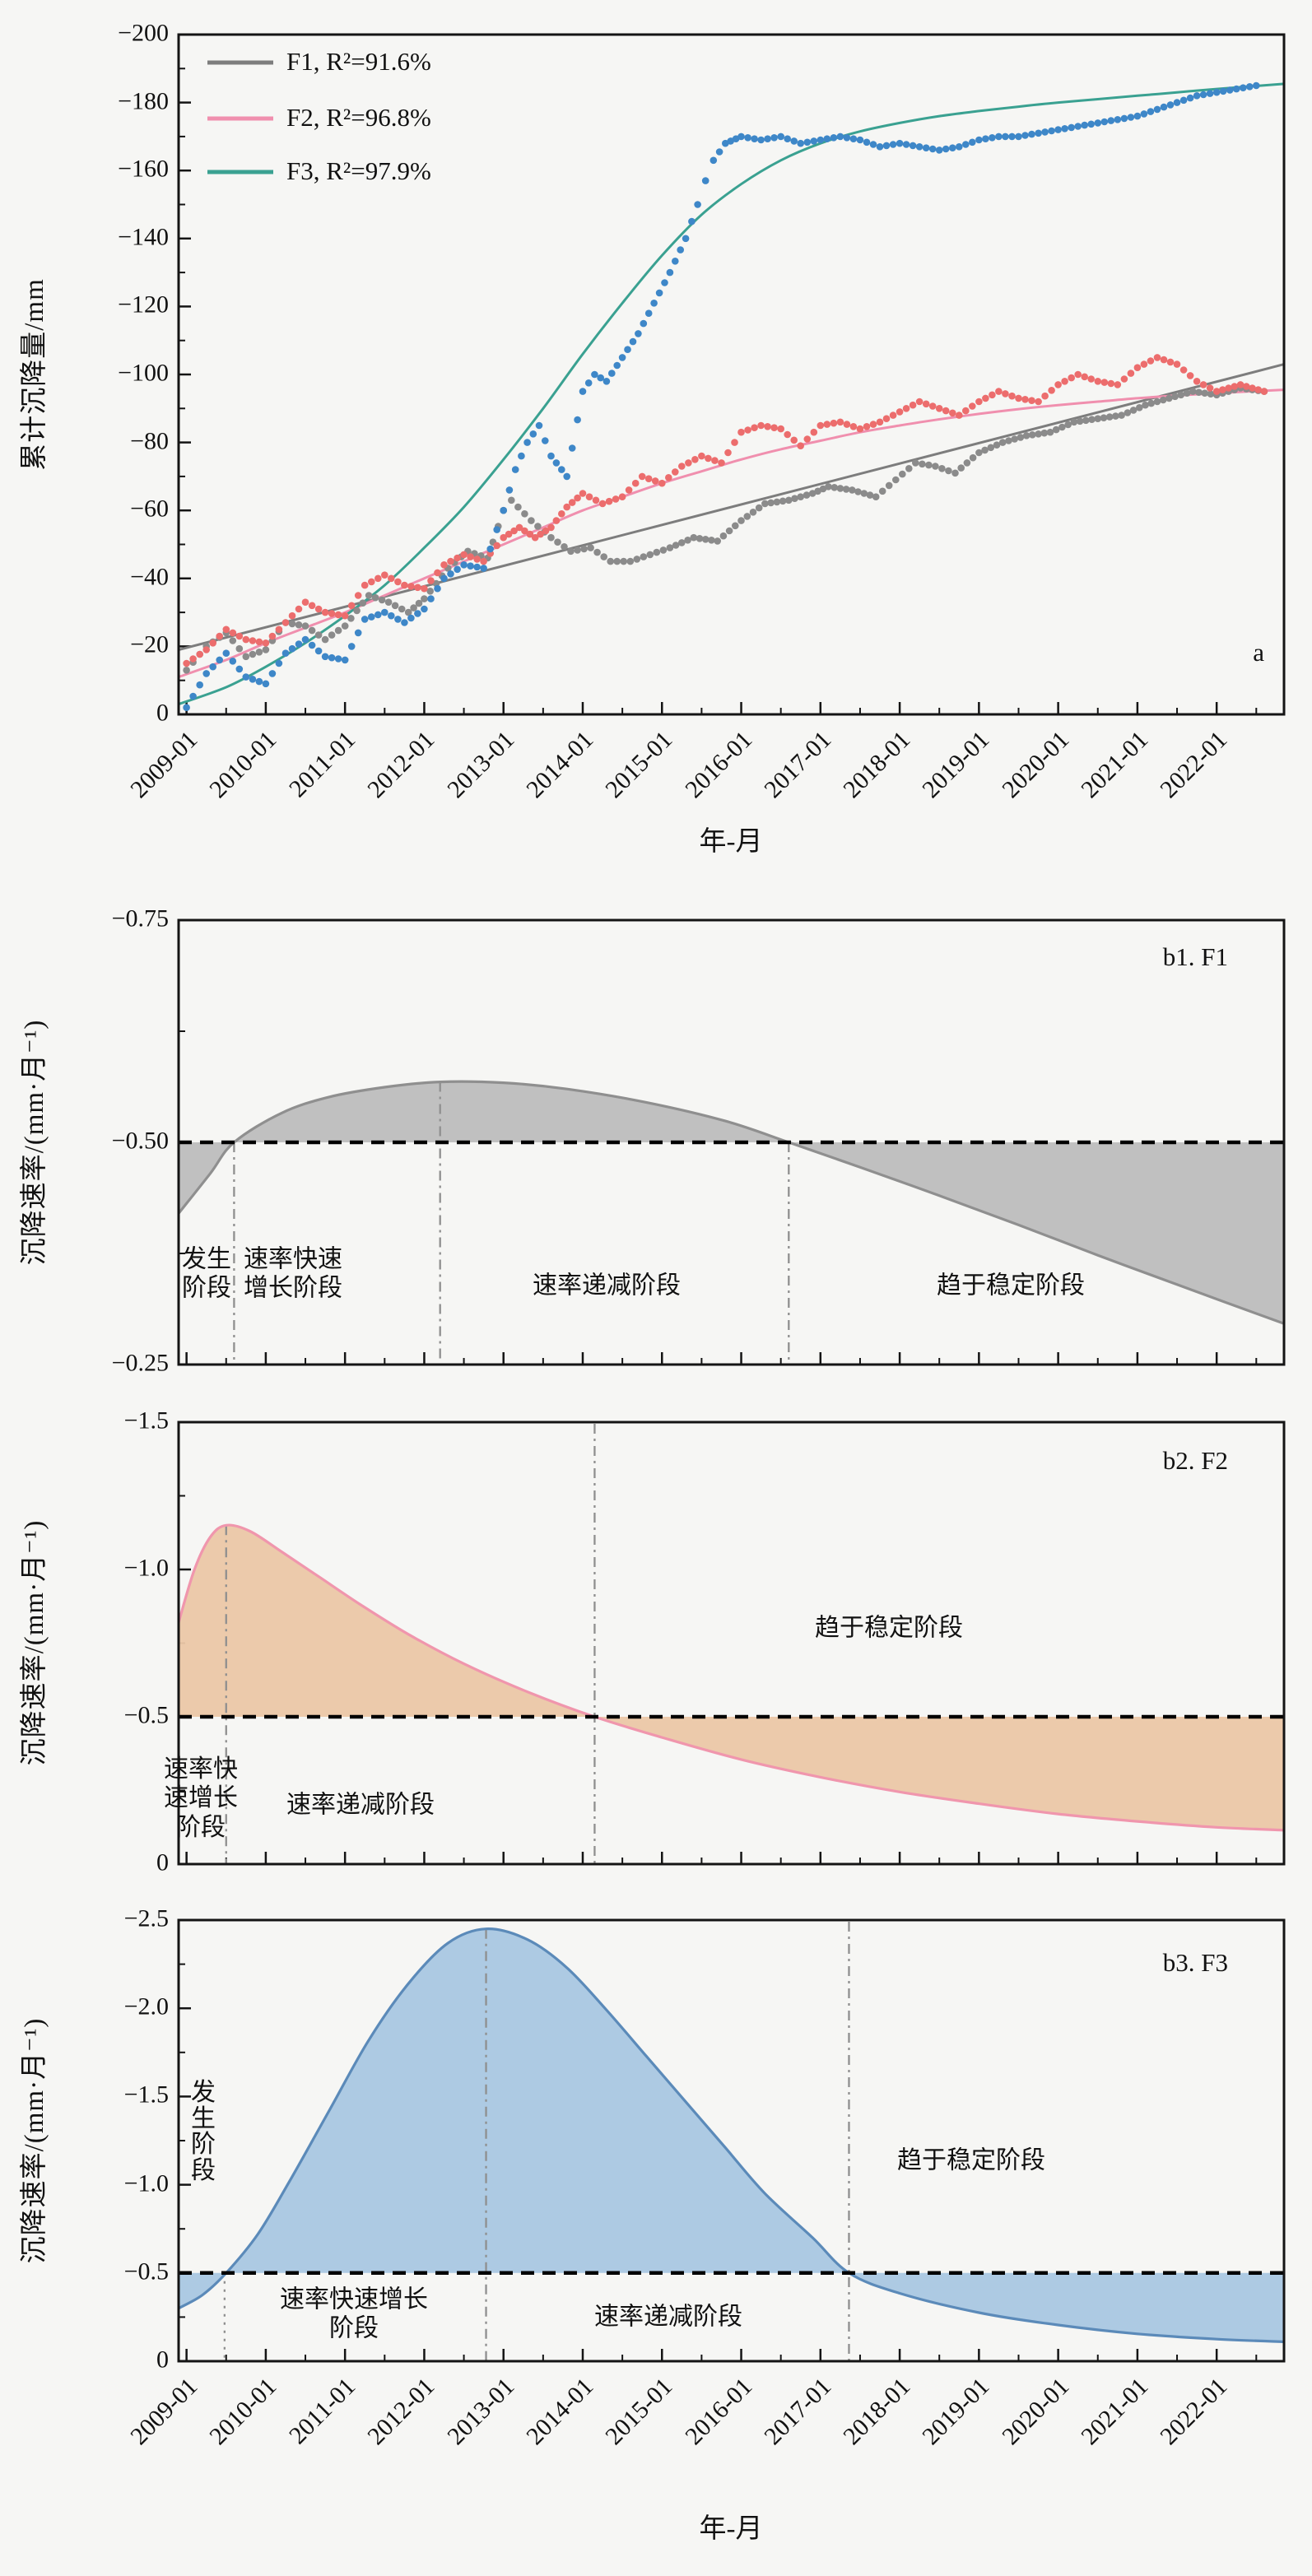 This screenshot has height=2576, width=1312. Describe the element at coordinates (203, 2131) in the screenshot. I see `phase-b3-occurrence: 发 生 阶 段` at that location.